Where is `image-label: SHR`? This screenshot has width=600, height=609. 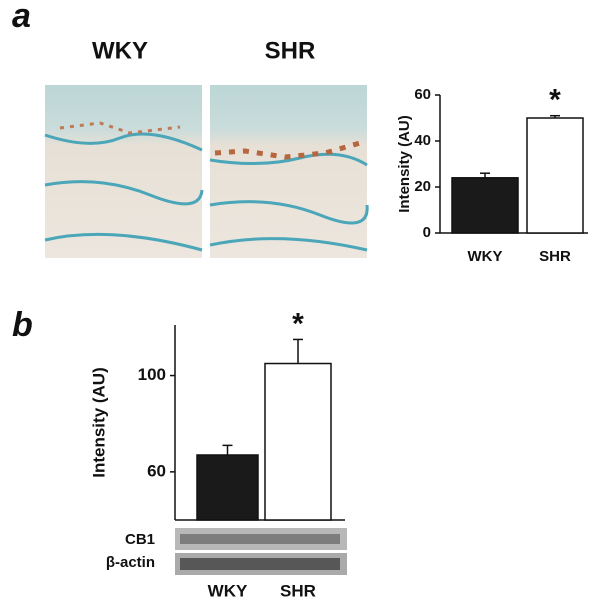
image-label: SHR is located at coordinates (290, 50).